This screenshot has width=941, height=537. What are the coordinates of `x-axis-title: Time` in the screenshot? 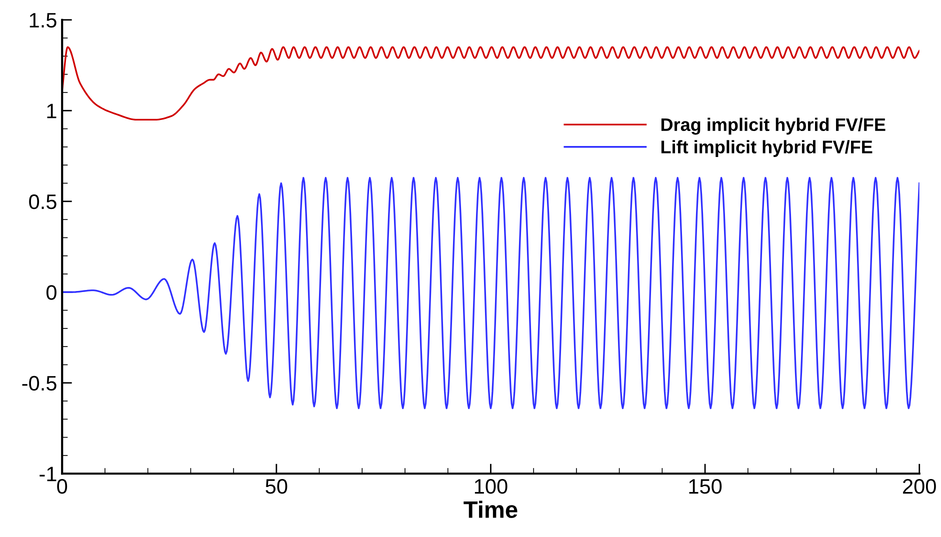 It's located at (491, 509).